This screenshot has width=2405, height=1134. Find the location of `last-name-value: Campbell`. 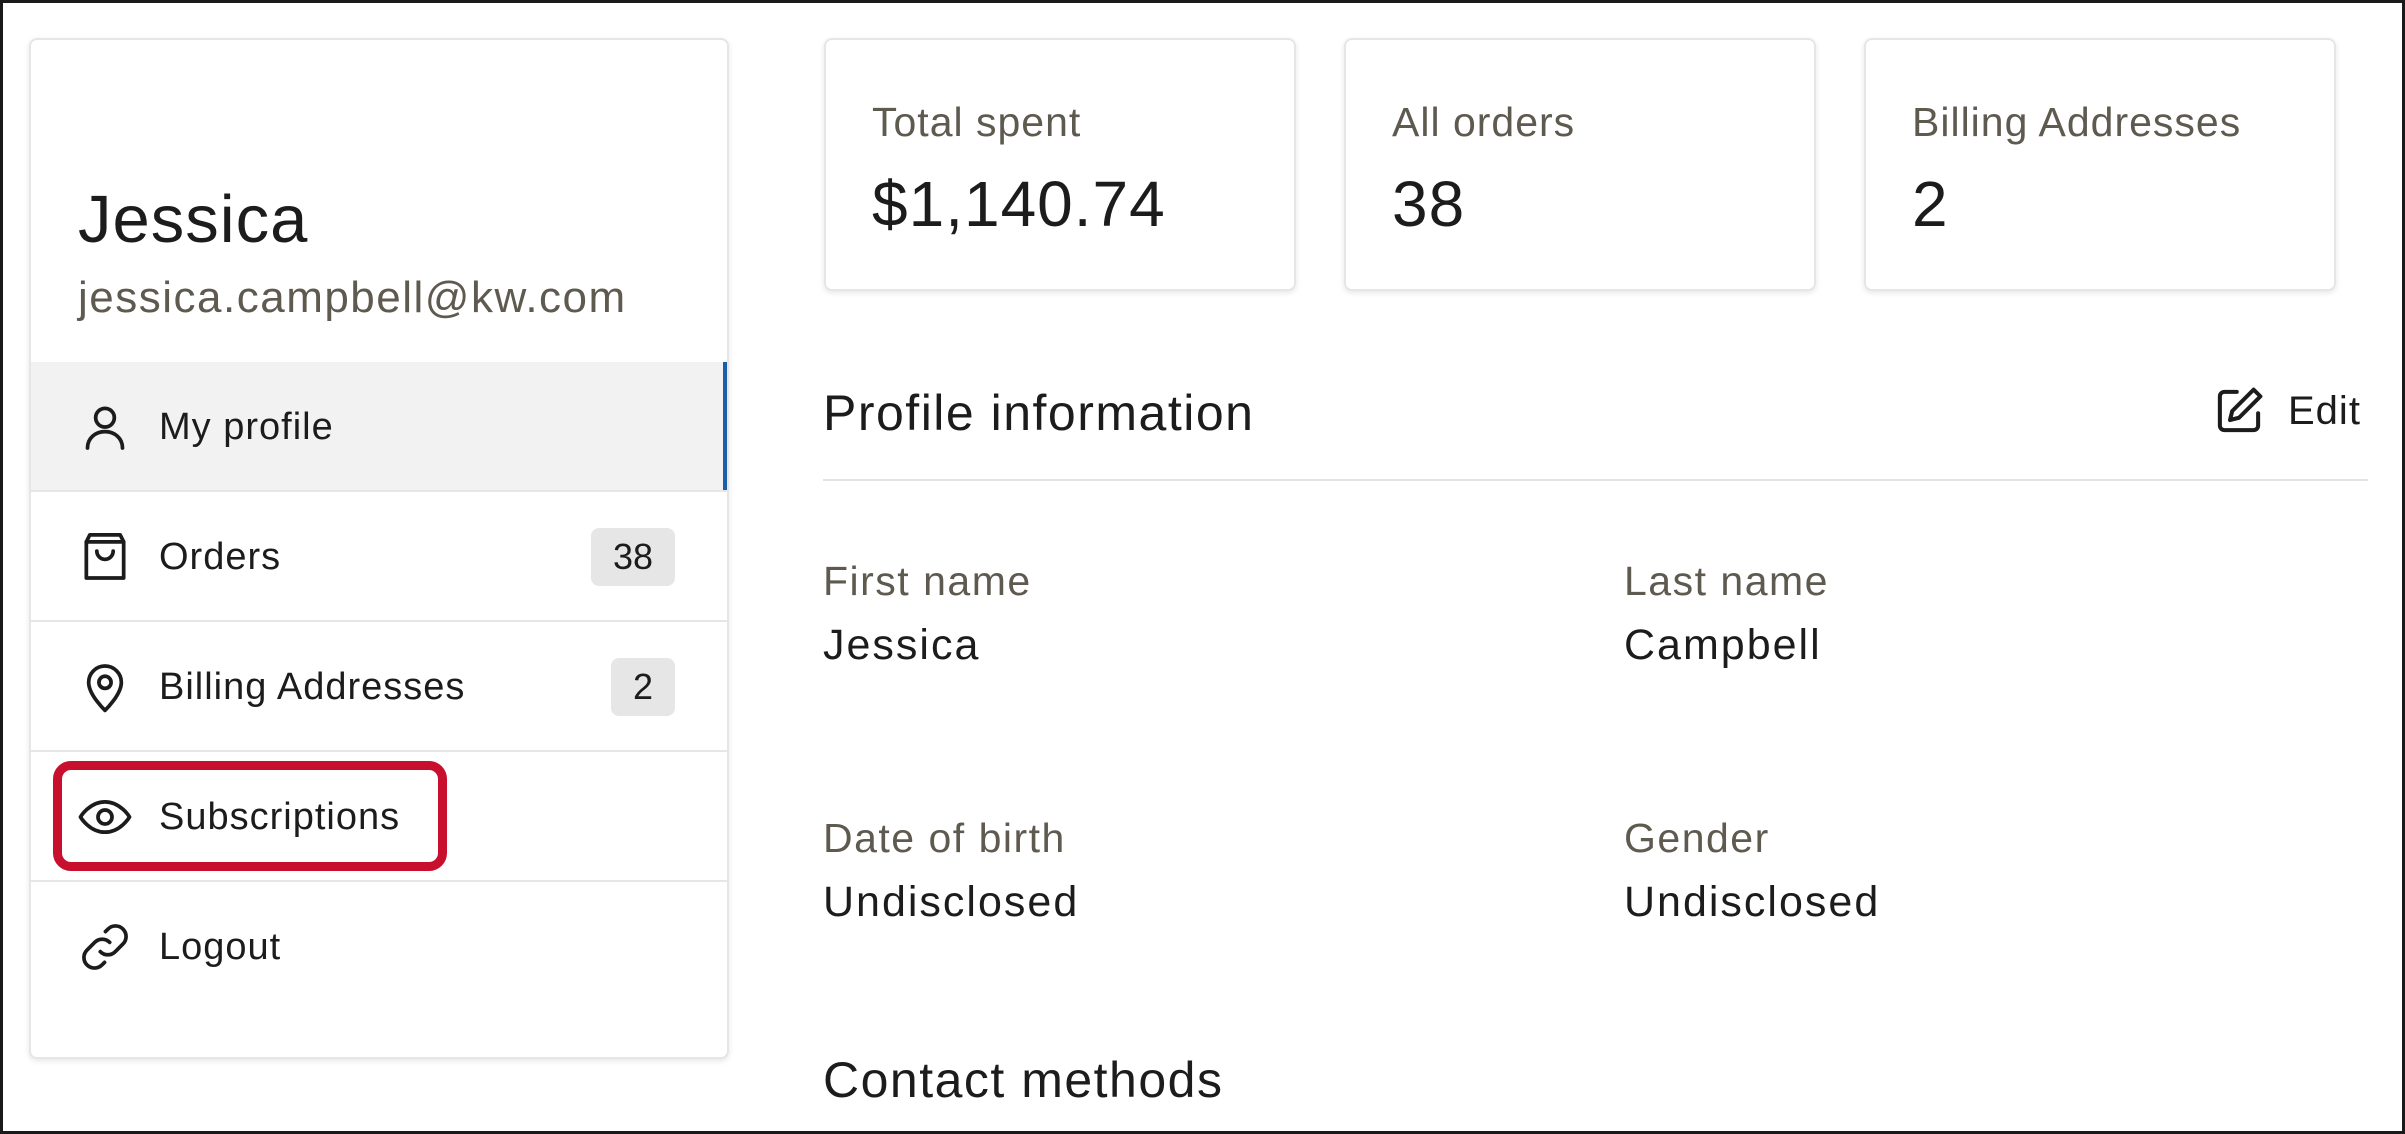

last-name-value: Campbell is located at coordinates (1723, 645).